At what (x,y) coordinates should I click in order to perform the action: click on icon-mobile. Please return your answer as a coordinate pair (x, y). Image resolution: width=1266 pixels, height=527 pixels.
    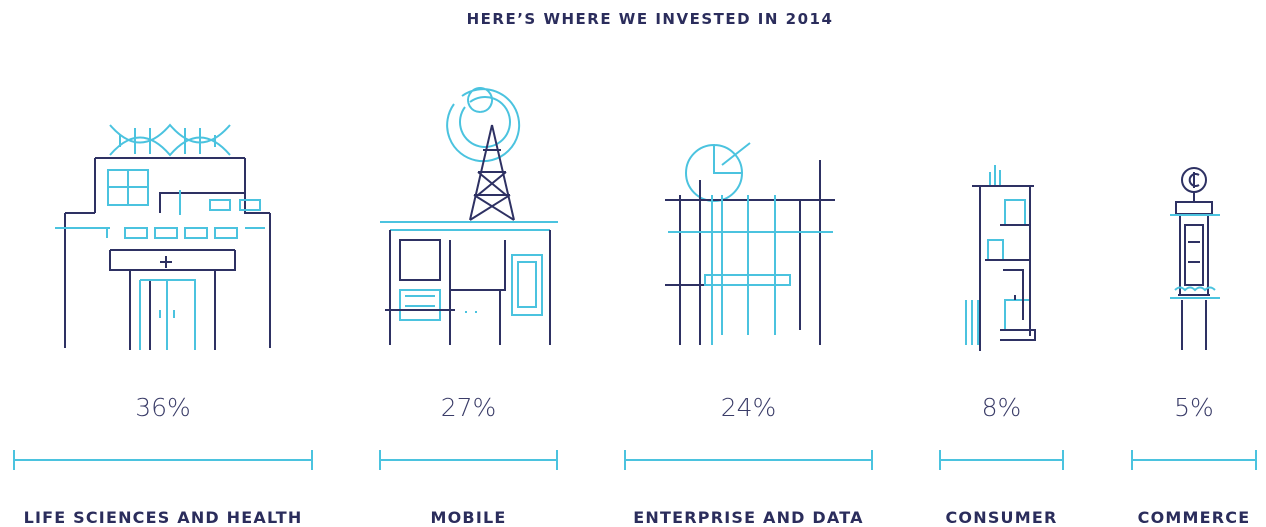
    Looking at the image, I should click on (469, 216).